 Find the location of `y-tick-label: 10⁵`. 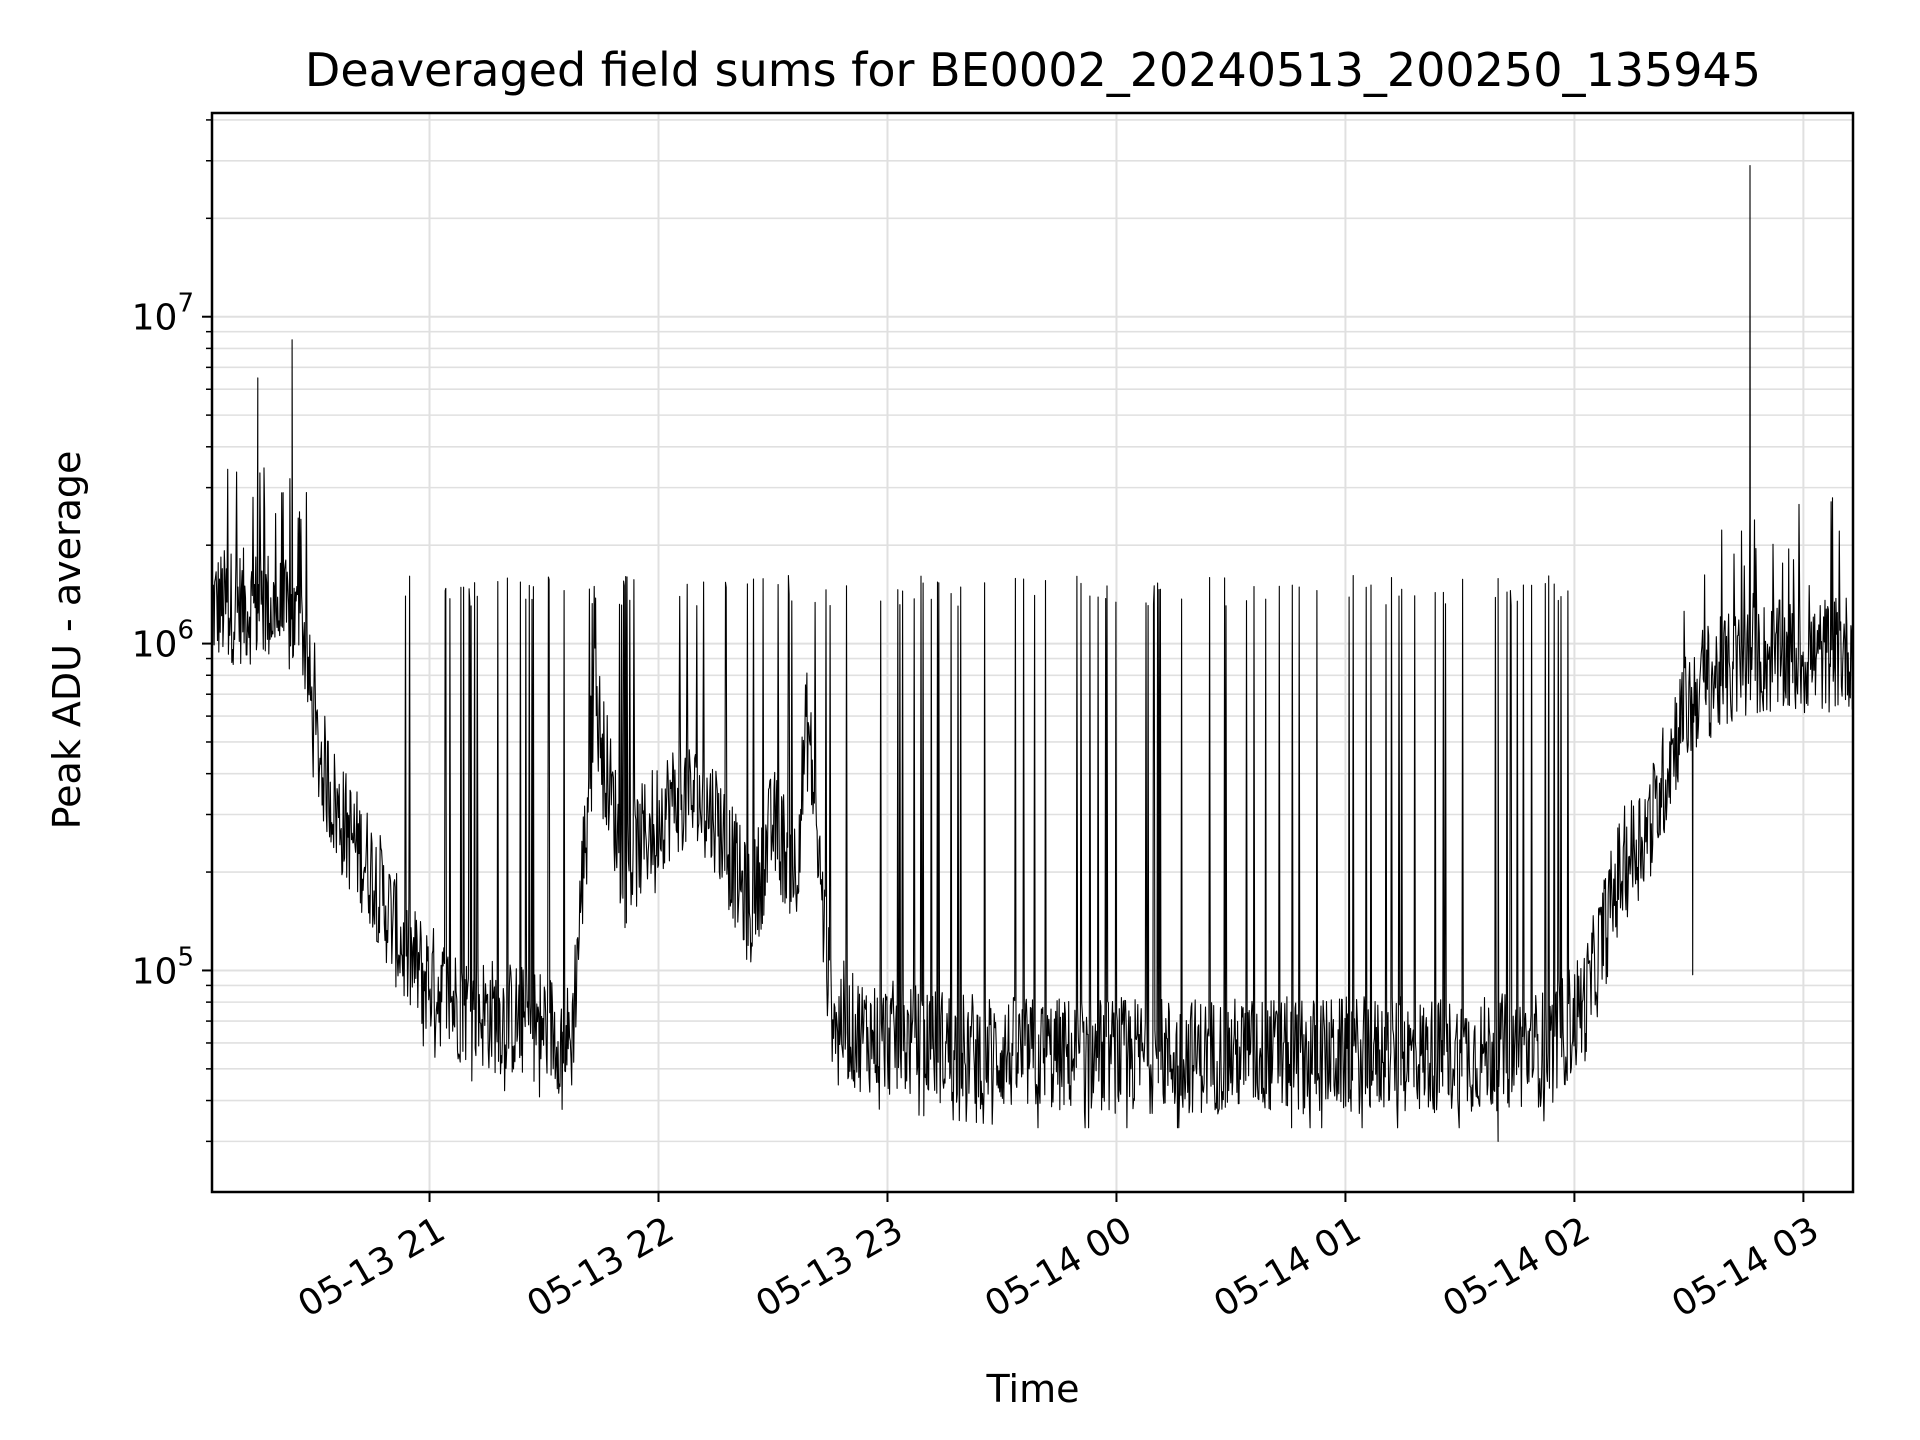

y-tick-label: 10⁵ is located at coordinates (163, 967).